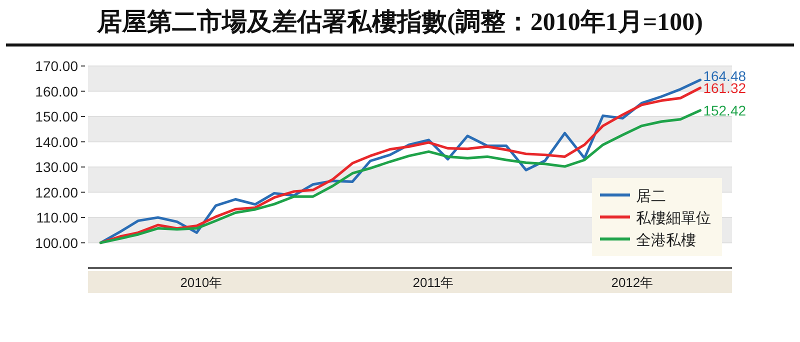  Describe the element at coordinates (56, 167) in the screenshot. I see `ytick-label: 130.00` at that location.